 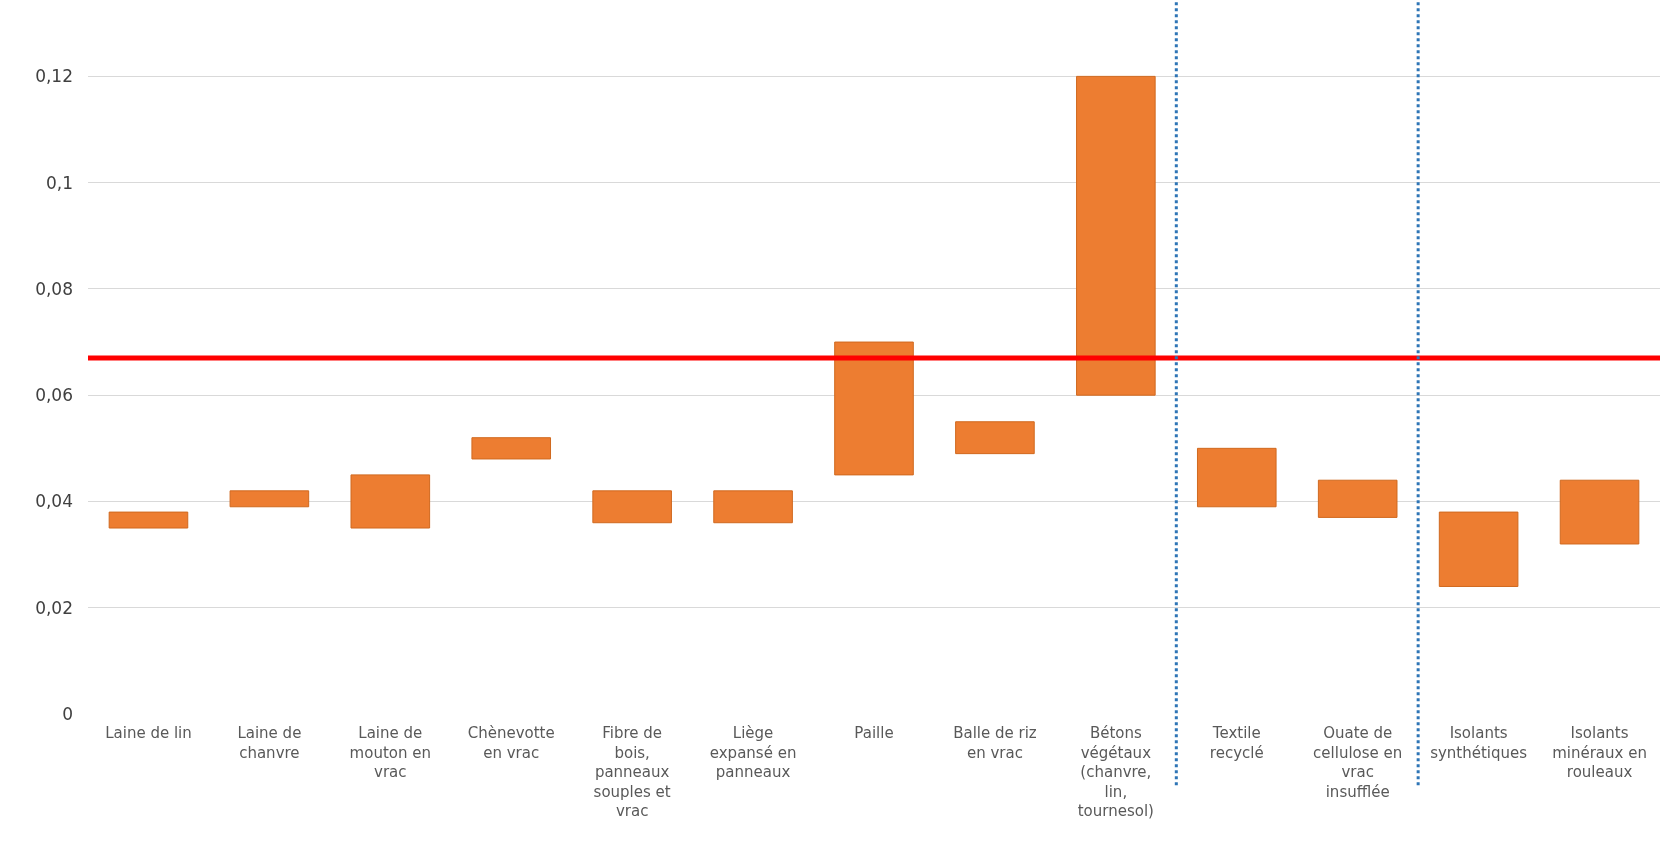 What do you see at coordinates (753, 752) in the screenshot?
I see `x-tick-label: Liège expansé en panneaux` at bounding box center [753, 752].